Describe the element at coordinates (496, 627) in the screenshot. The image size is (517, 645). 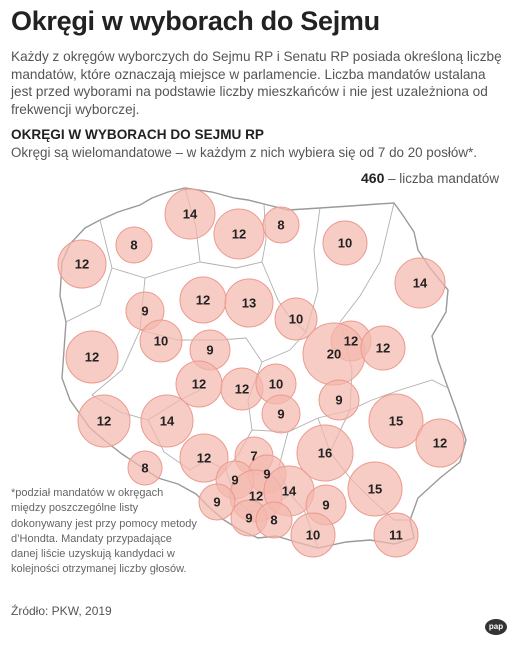
I see `pap-logo: pap` at that location.